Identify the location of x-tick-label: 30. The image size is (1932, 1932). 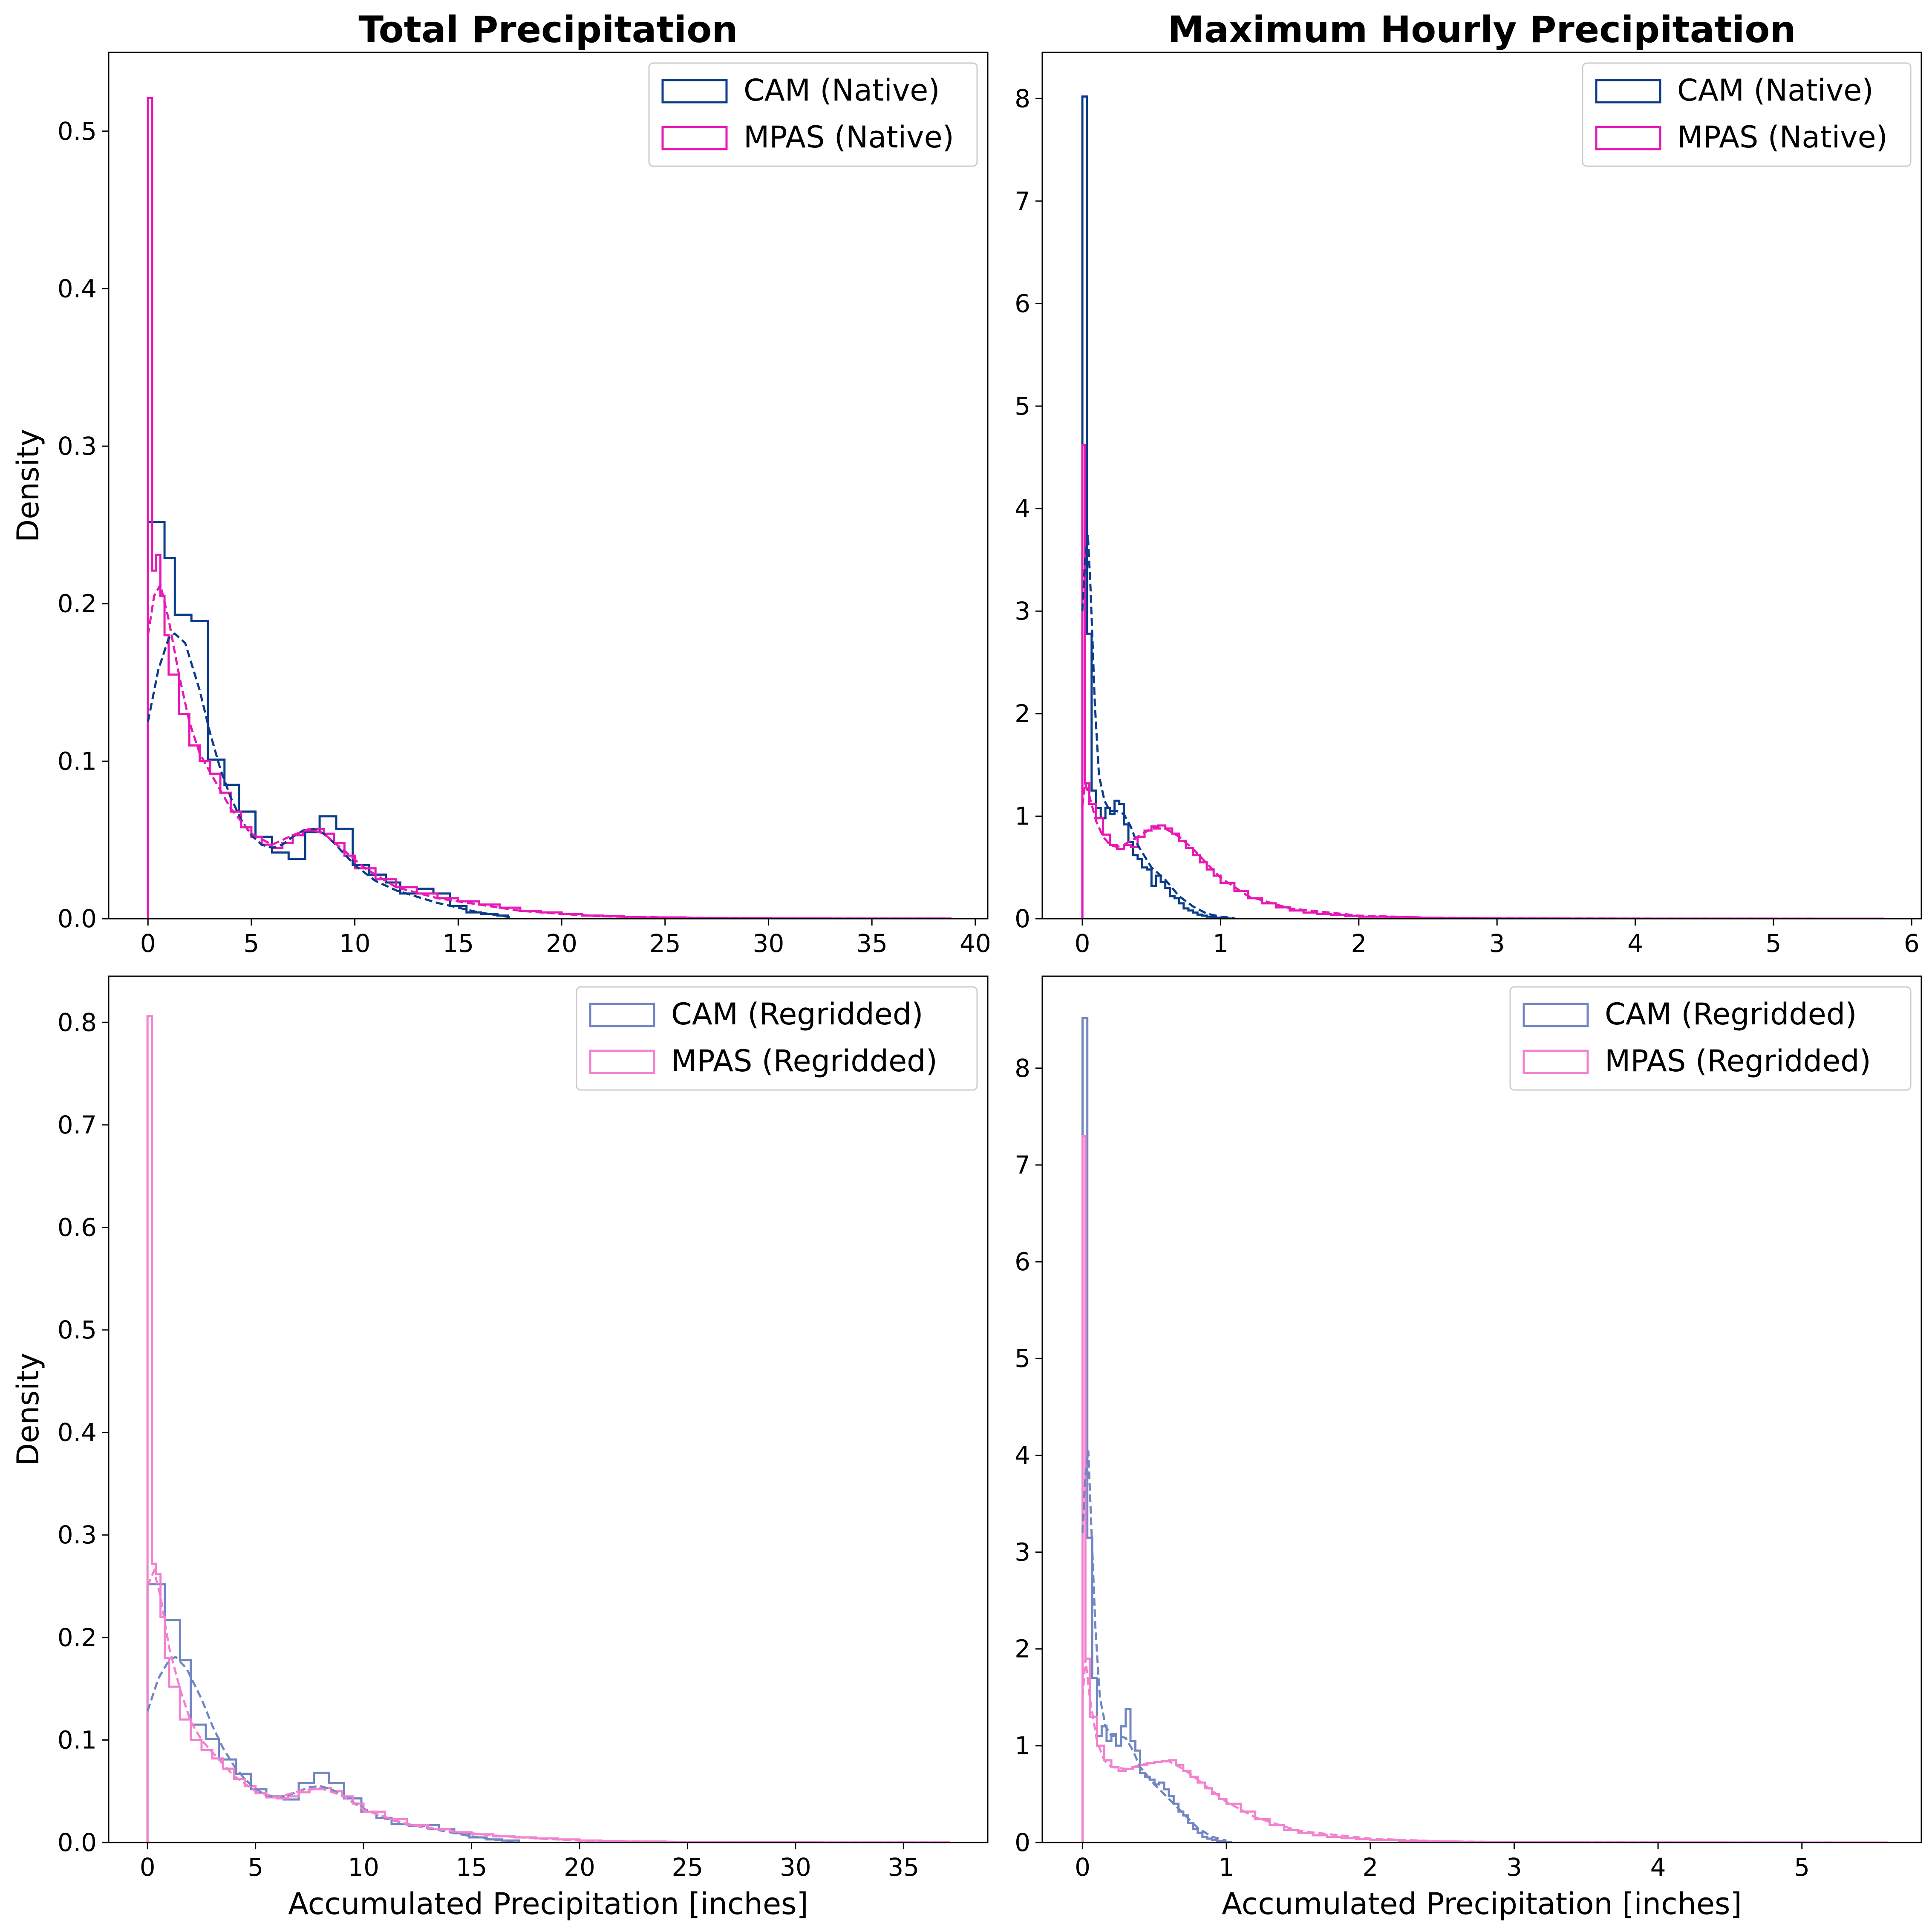
(768, 944).